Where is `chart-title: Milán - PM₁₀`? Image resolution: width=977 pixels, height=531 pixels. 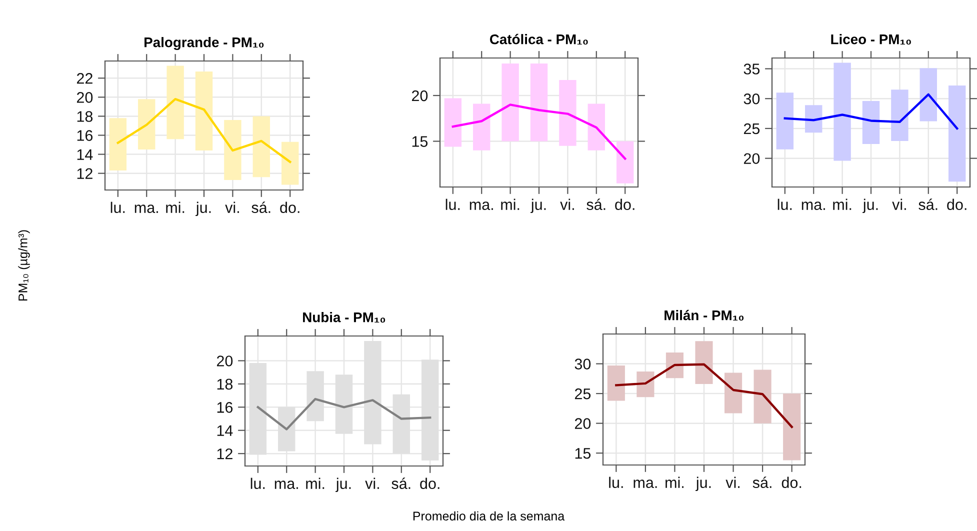
chart-title: Milán - PM₁₀ is located at coordinates (704, 315).